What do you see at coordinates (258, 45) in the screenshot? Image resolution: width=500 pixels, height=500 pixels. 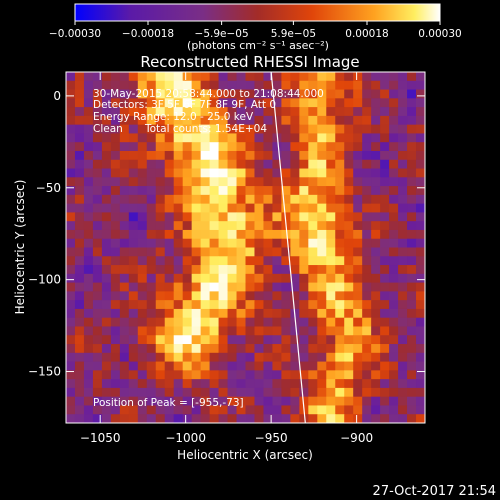 I see `colorbar-units: (photons cm⁻² s⁻¹ asec⁻²)` at bounding box center [258, 45].